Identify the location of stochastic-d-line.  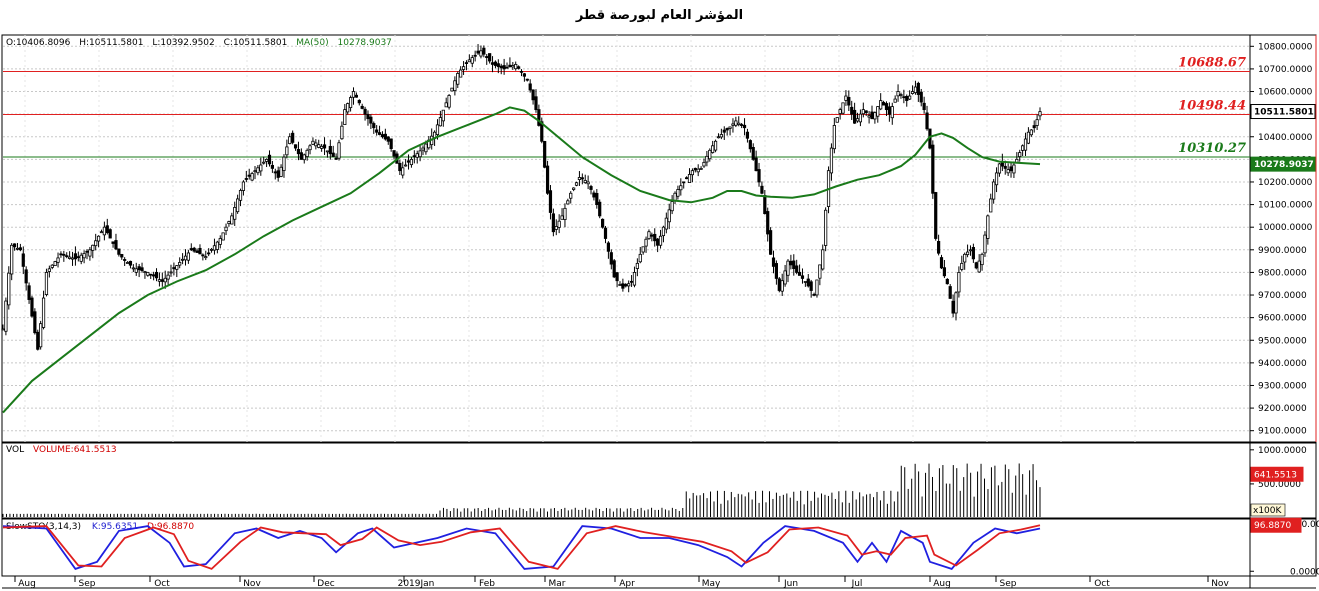
(521, 547).